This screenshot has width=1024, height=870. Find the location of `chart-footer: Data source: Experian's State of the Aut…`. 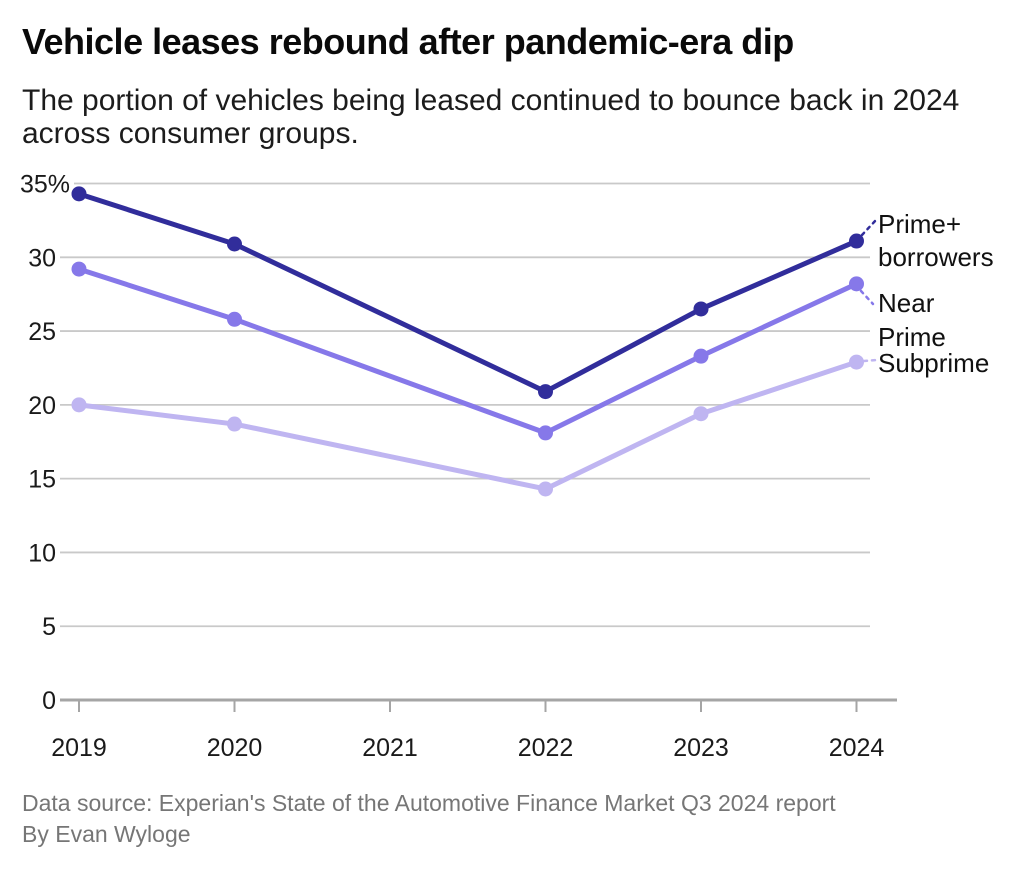

chart-footer: Data source: Experian's State of the Aut… is located at coordinates (502, 819).